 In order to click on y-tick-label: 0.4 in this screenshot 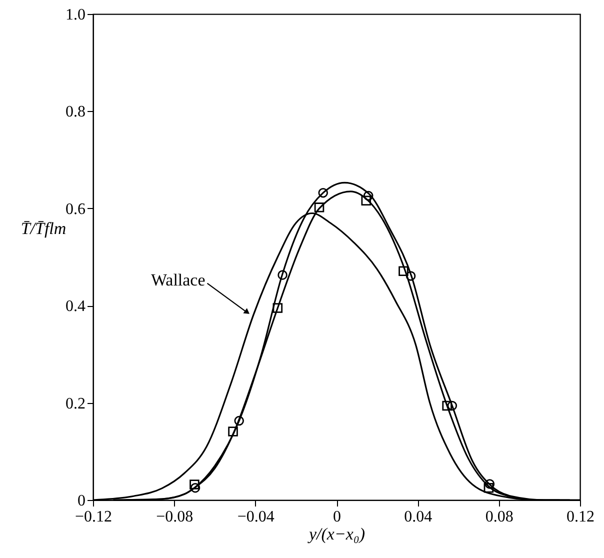, I will do `click(76, 307)`.